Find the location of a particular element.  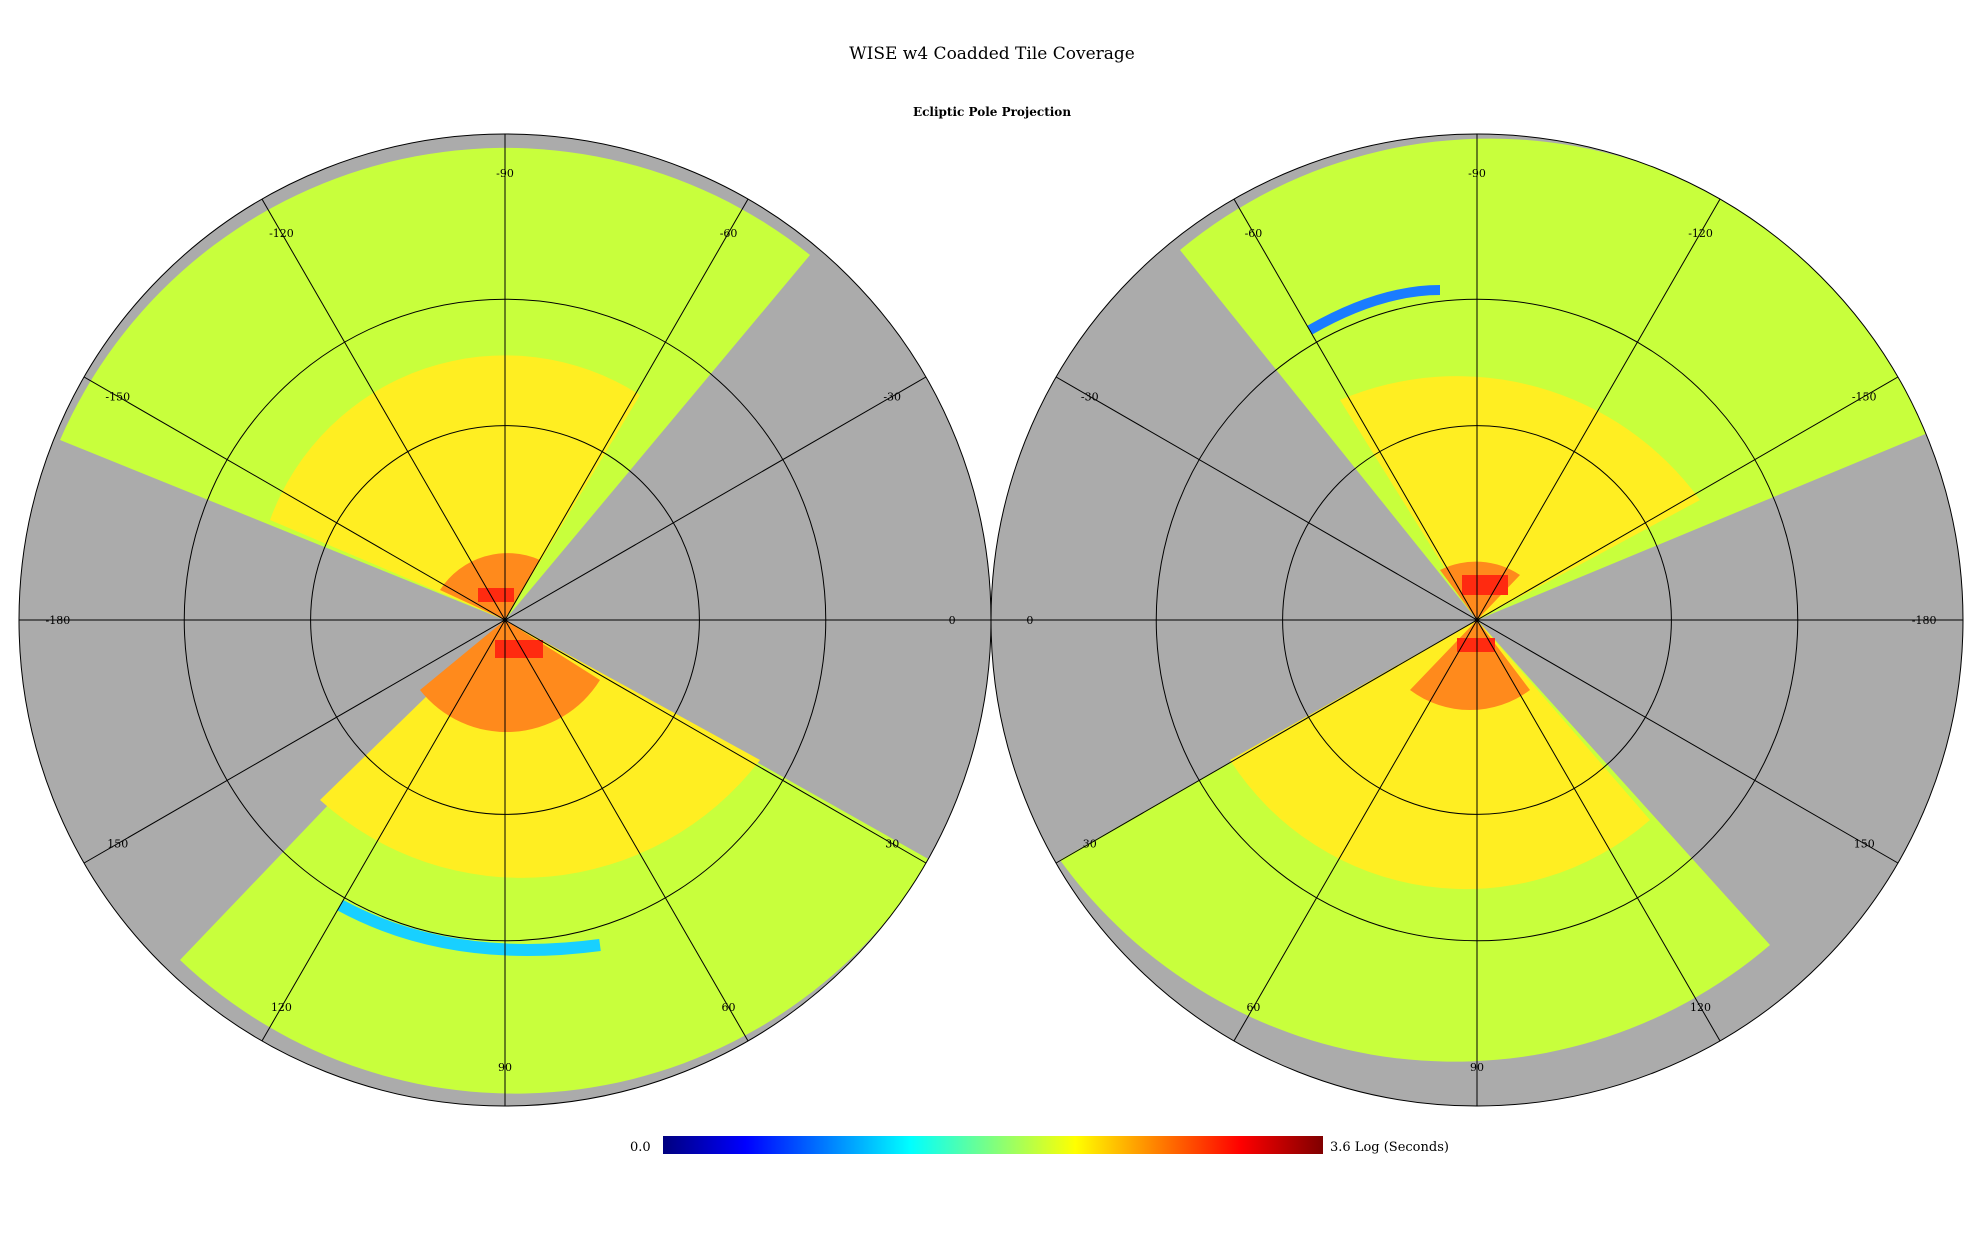

coverage-wedge-upper is located at coordinates (1557, 379).